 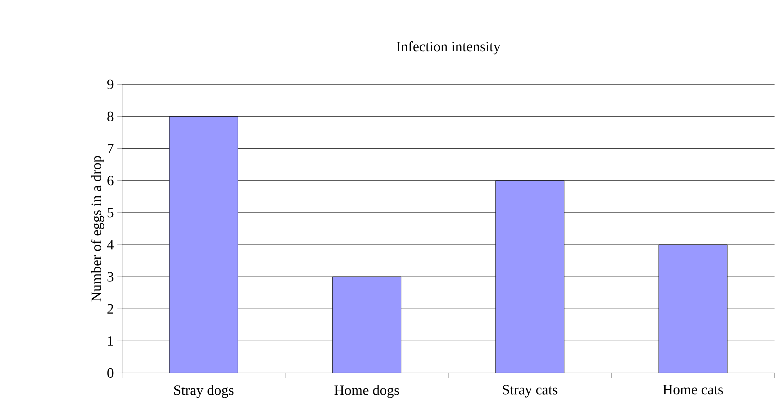 I want to click on y-tick-label: 2, so click(x=111, y=309).